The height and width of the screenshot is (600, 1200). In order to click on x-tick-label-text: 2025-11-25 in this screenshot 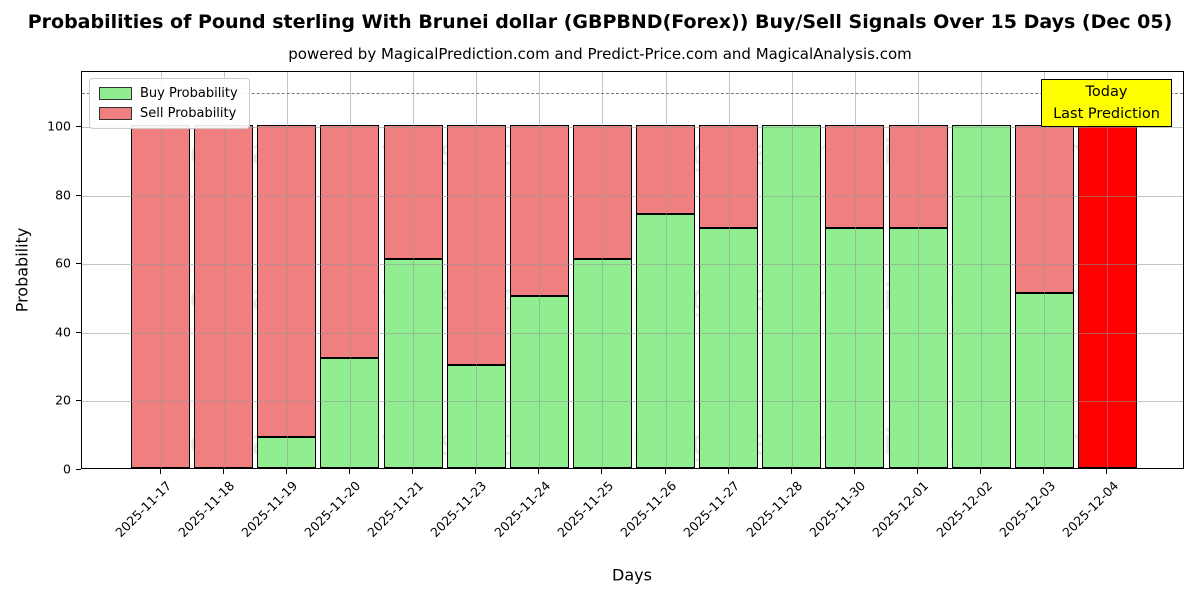, I will do `click(585, 509)`.